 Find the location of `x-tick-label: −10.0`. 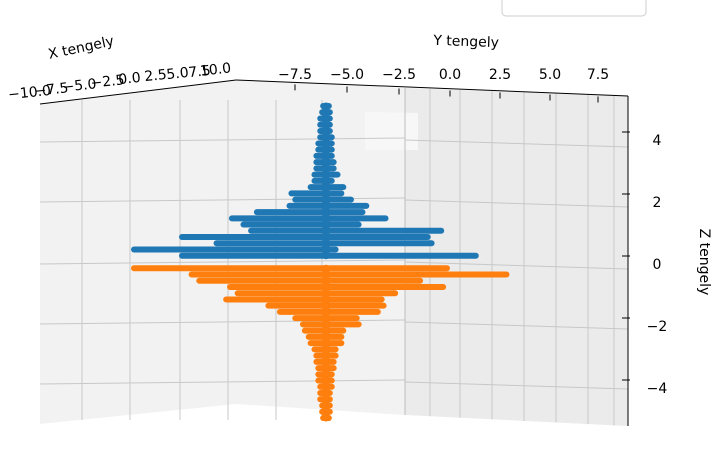

x-tick-label: −10.0 is located at coordinates (29, 93).